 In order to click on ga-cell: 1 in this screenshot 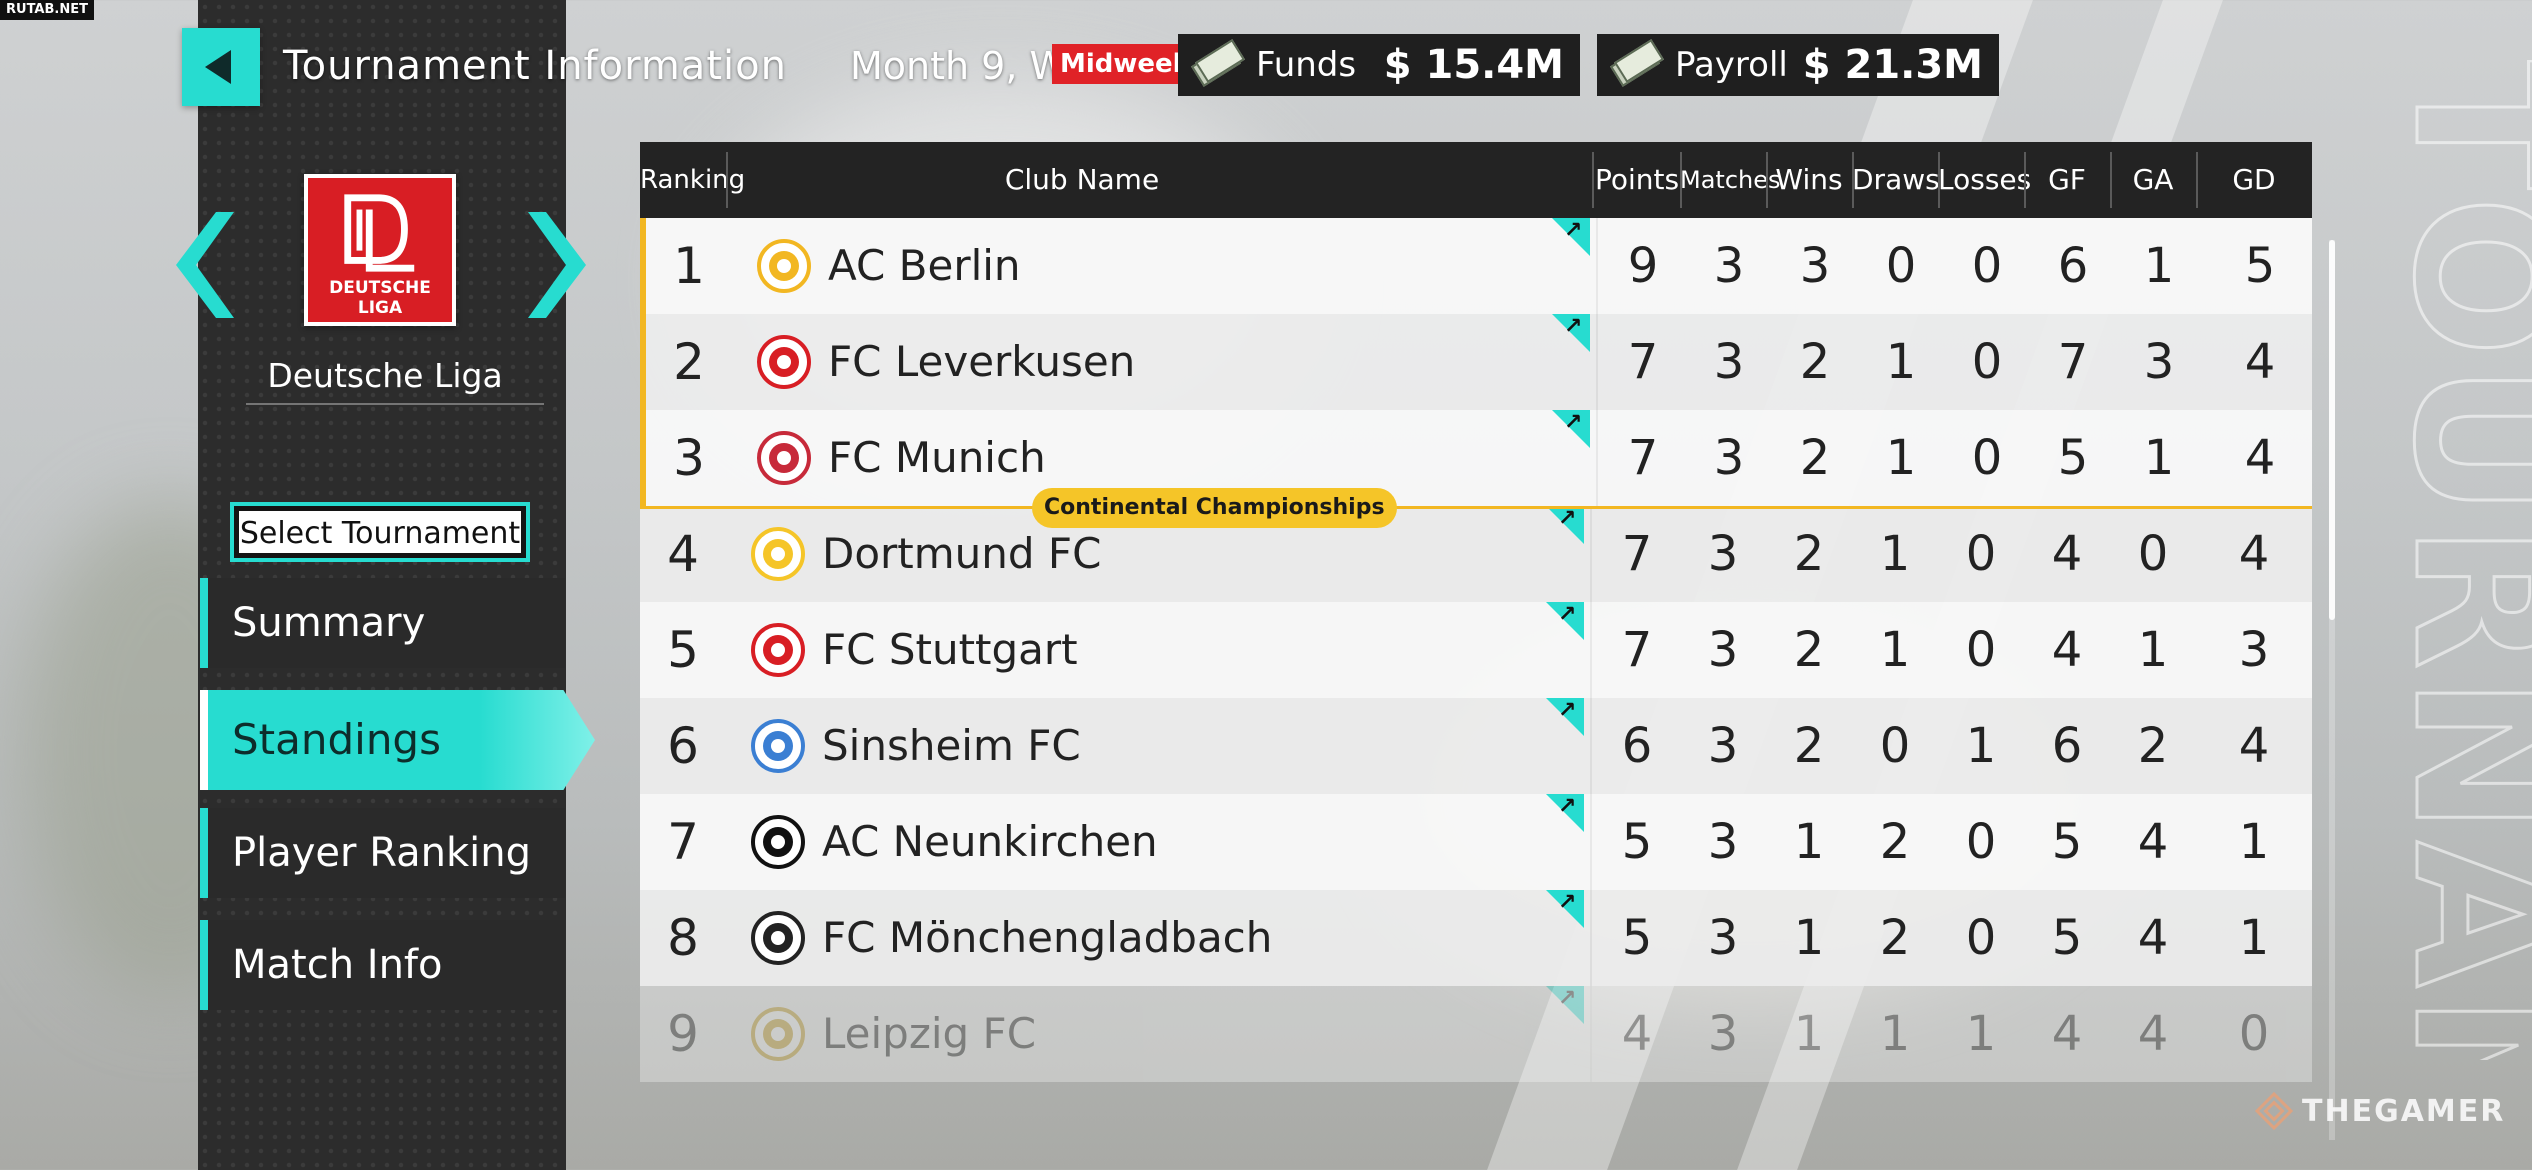, I will do `click(2159, 458)`.